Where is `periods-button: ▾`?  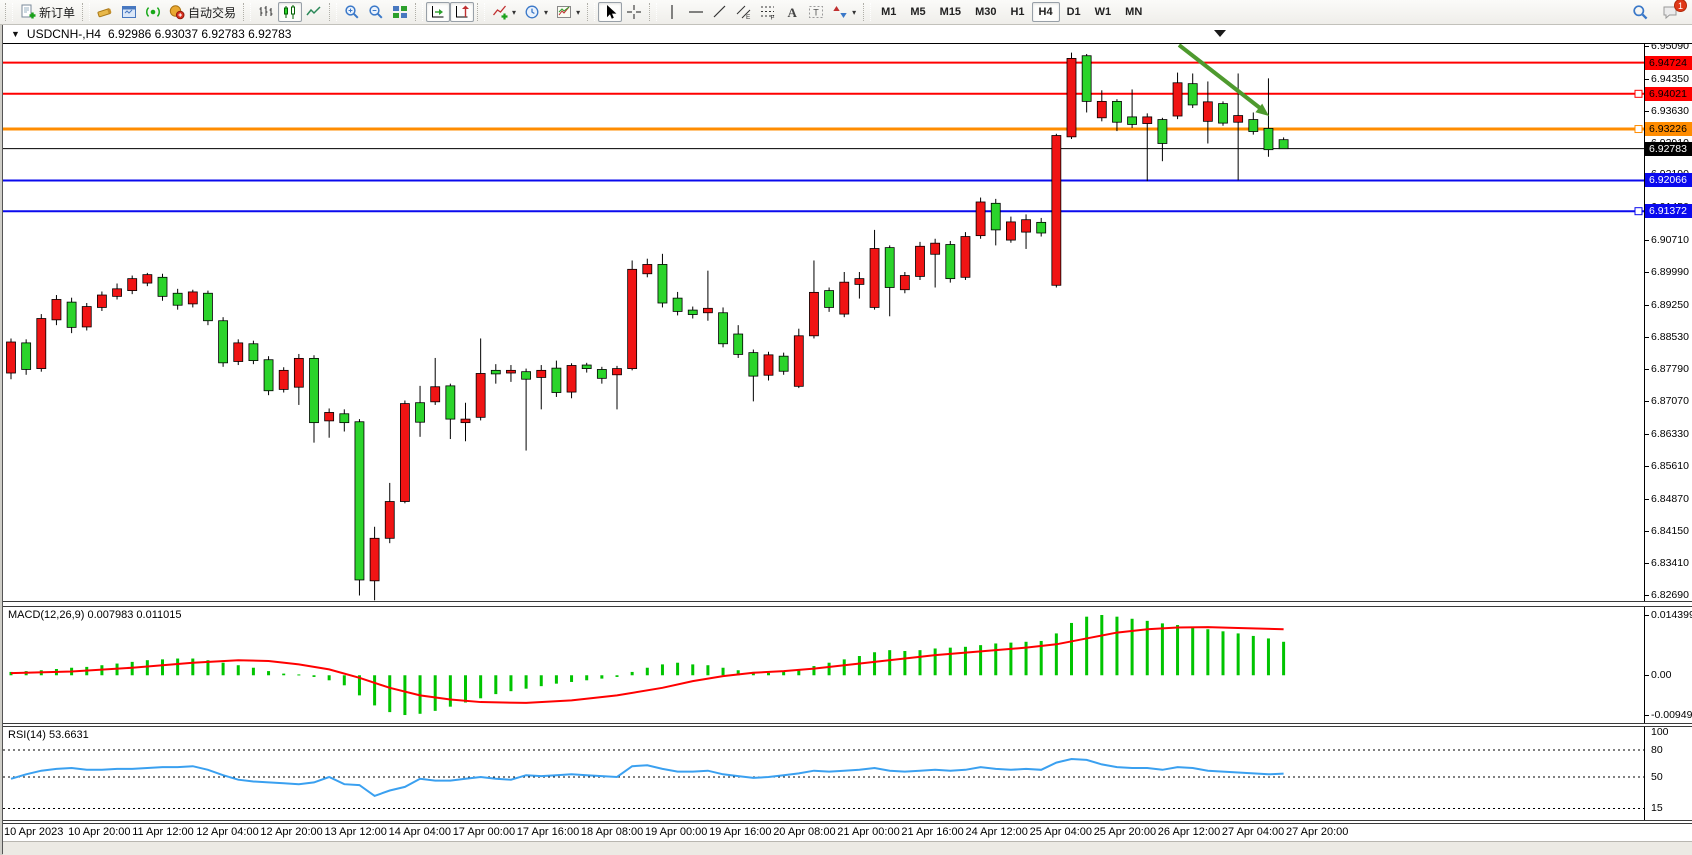
periods-button: ▾ is located at coordinates (536, 12).